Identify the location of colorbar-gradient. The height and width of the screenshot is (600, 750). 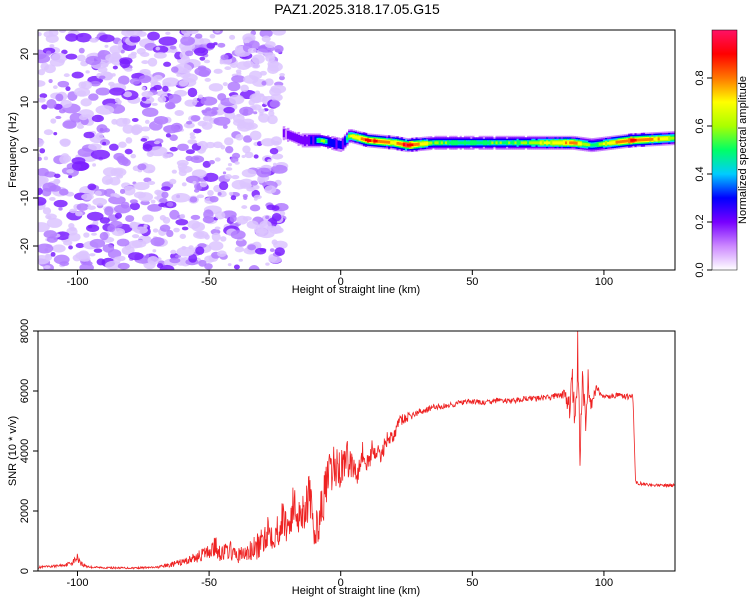
(724, 150).